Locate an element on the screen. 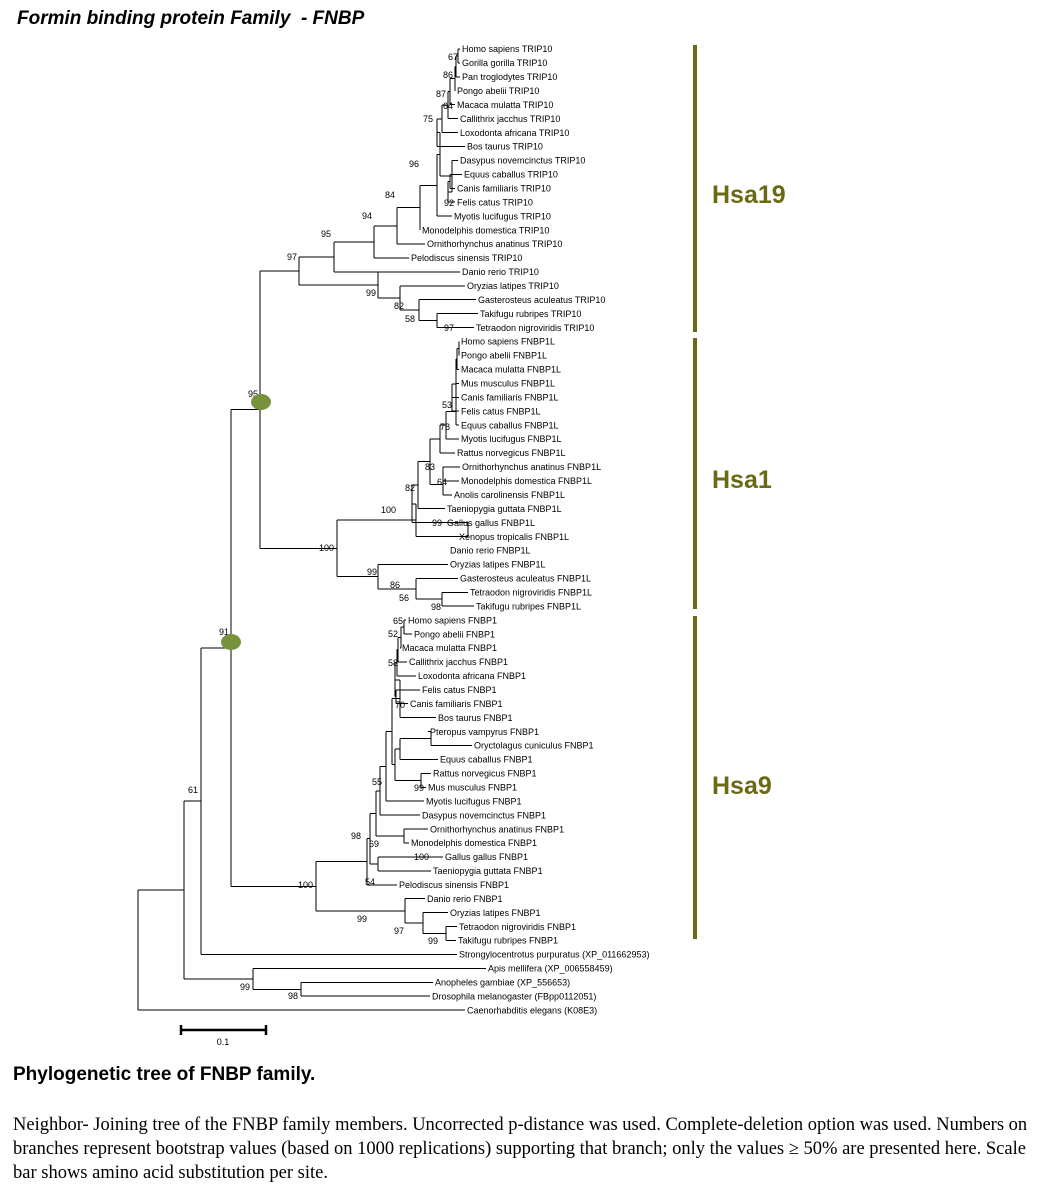 The height and width of the screenshot is (1200, 1051). node-markers is located at coordinates (246, 522).